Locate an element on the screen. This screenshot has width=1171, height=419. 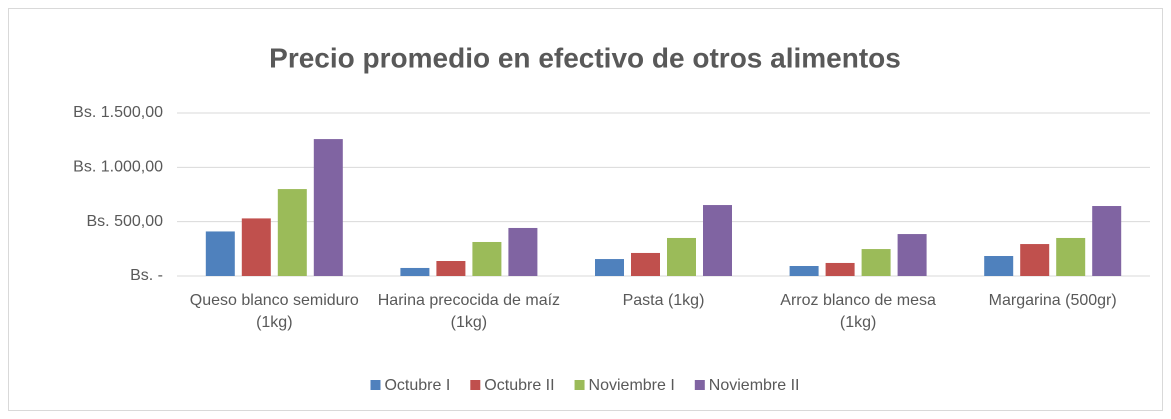
y-tick-label: Bs. 1.000,00 is located at coordinates (118, 167).